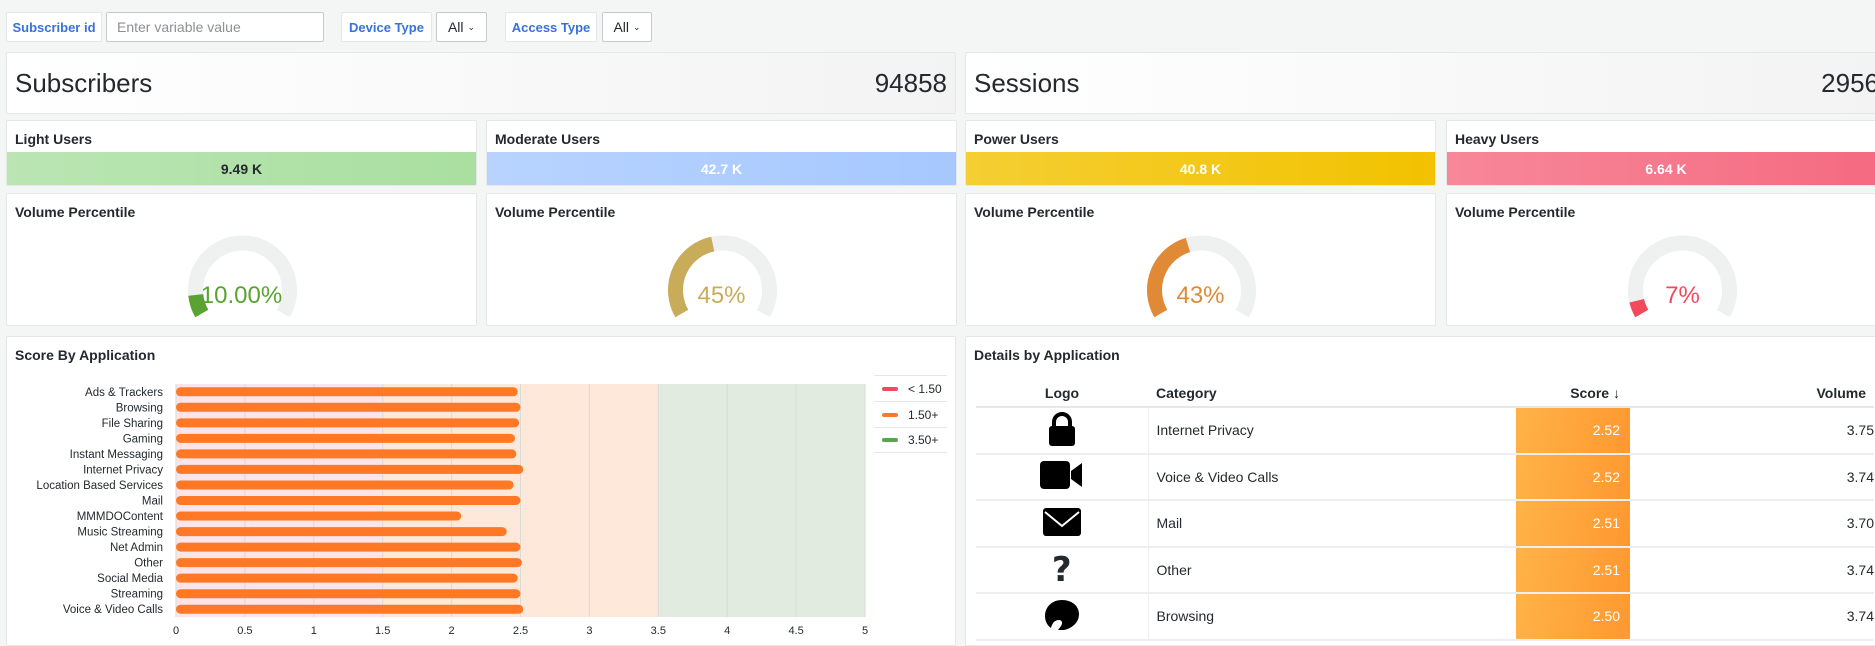 The image size is (1875, 646). I want to click on y-category-label: MMMDOContent, so click(120, 517).